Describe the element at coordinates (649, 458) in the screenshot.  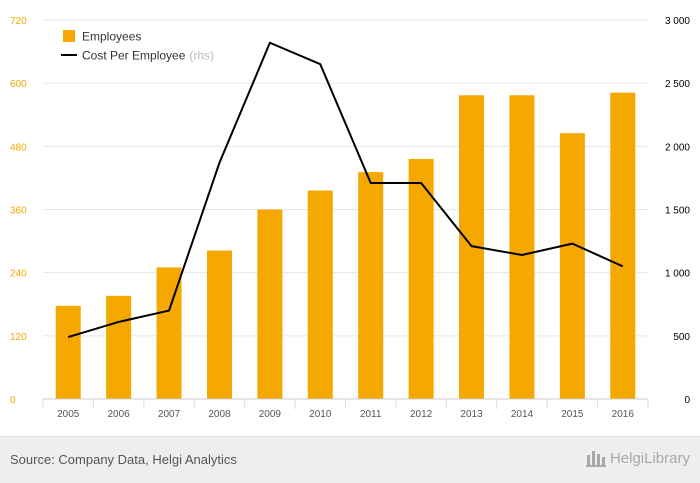
I see `brand-name: HelgiLibrary` at that location.